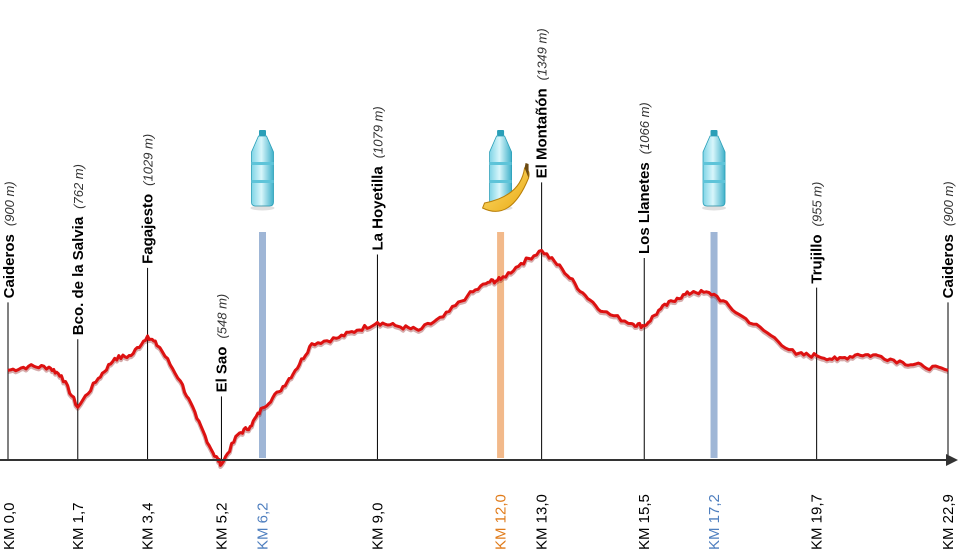  What do you see at coordinates (526, 170) in the screenshot?
I see `banana-stem-icon` at bounding box center [526, 170].